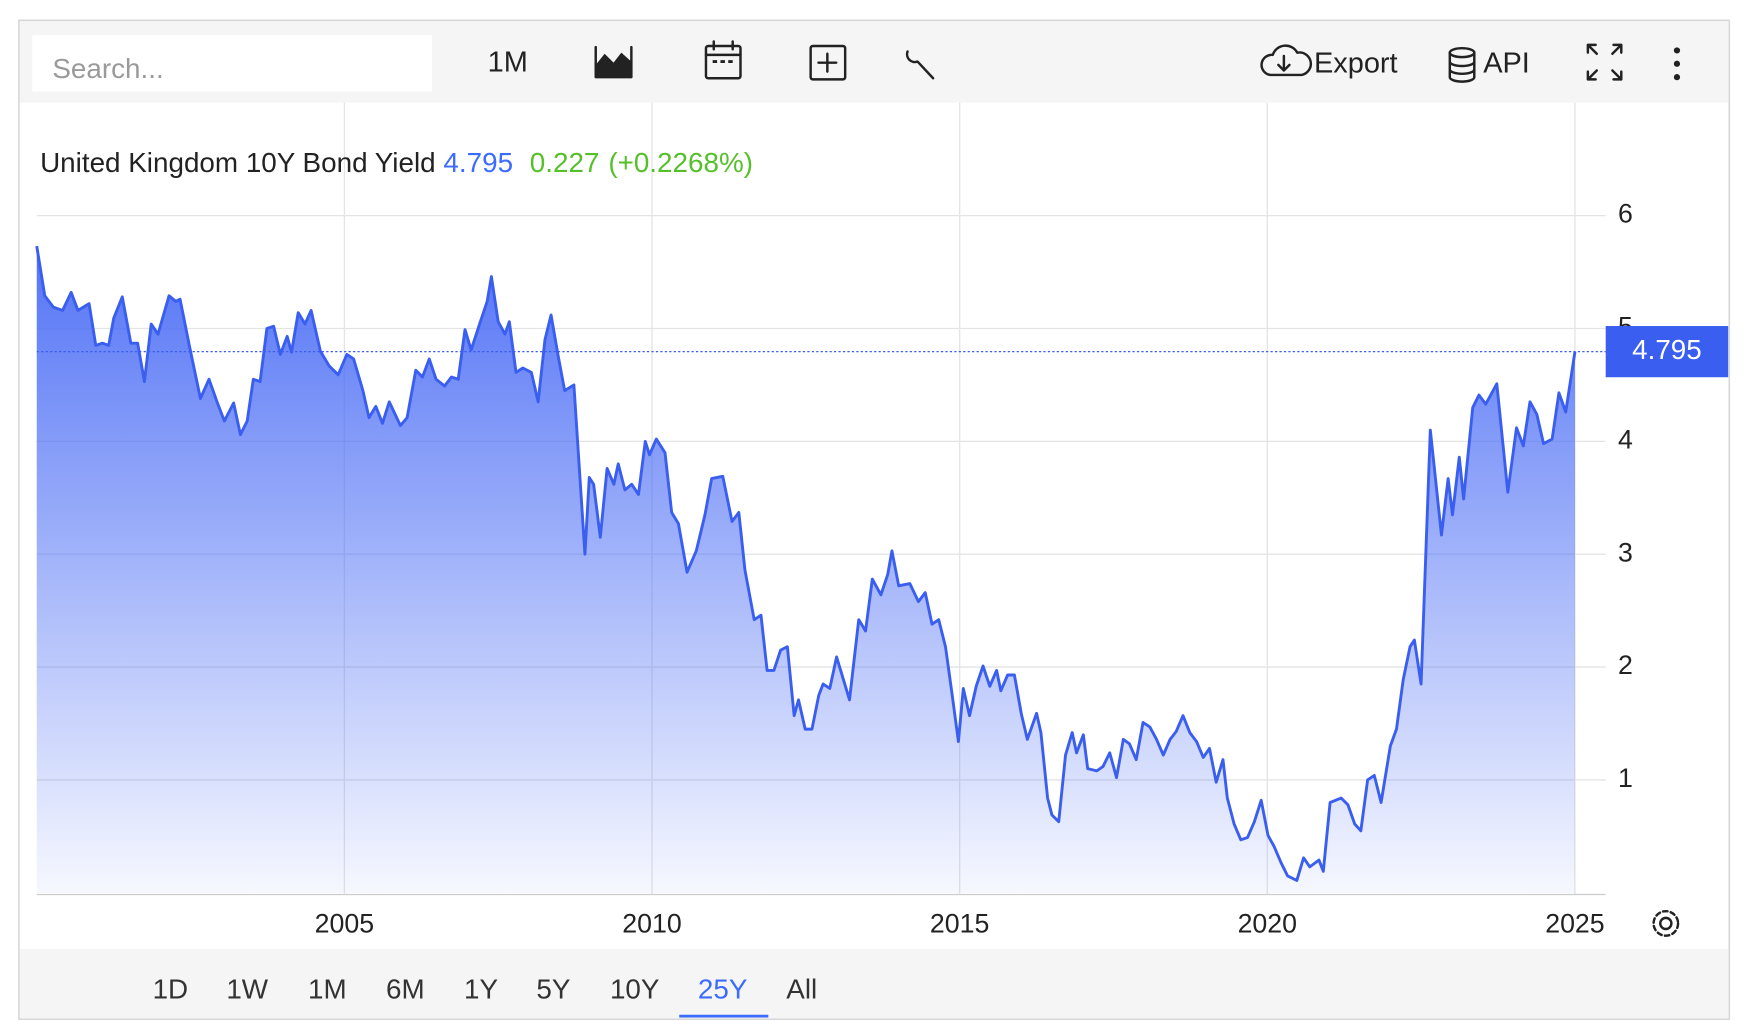  Describe the element at coordinates (613, 62) in the screenshot. I see `chart-type-icon` at that location.